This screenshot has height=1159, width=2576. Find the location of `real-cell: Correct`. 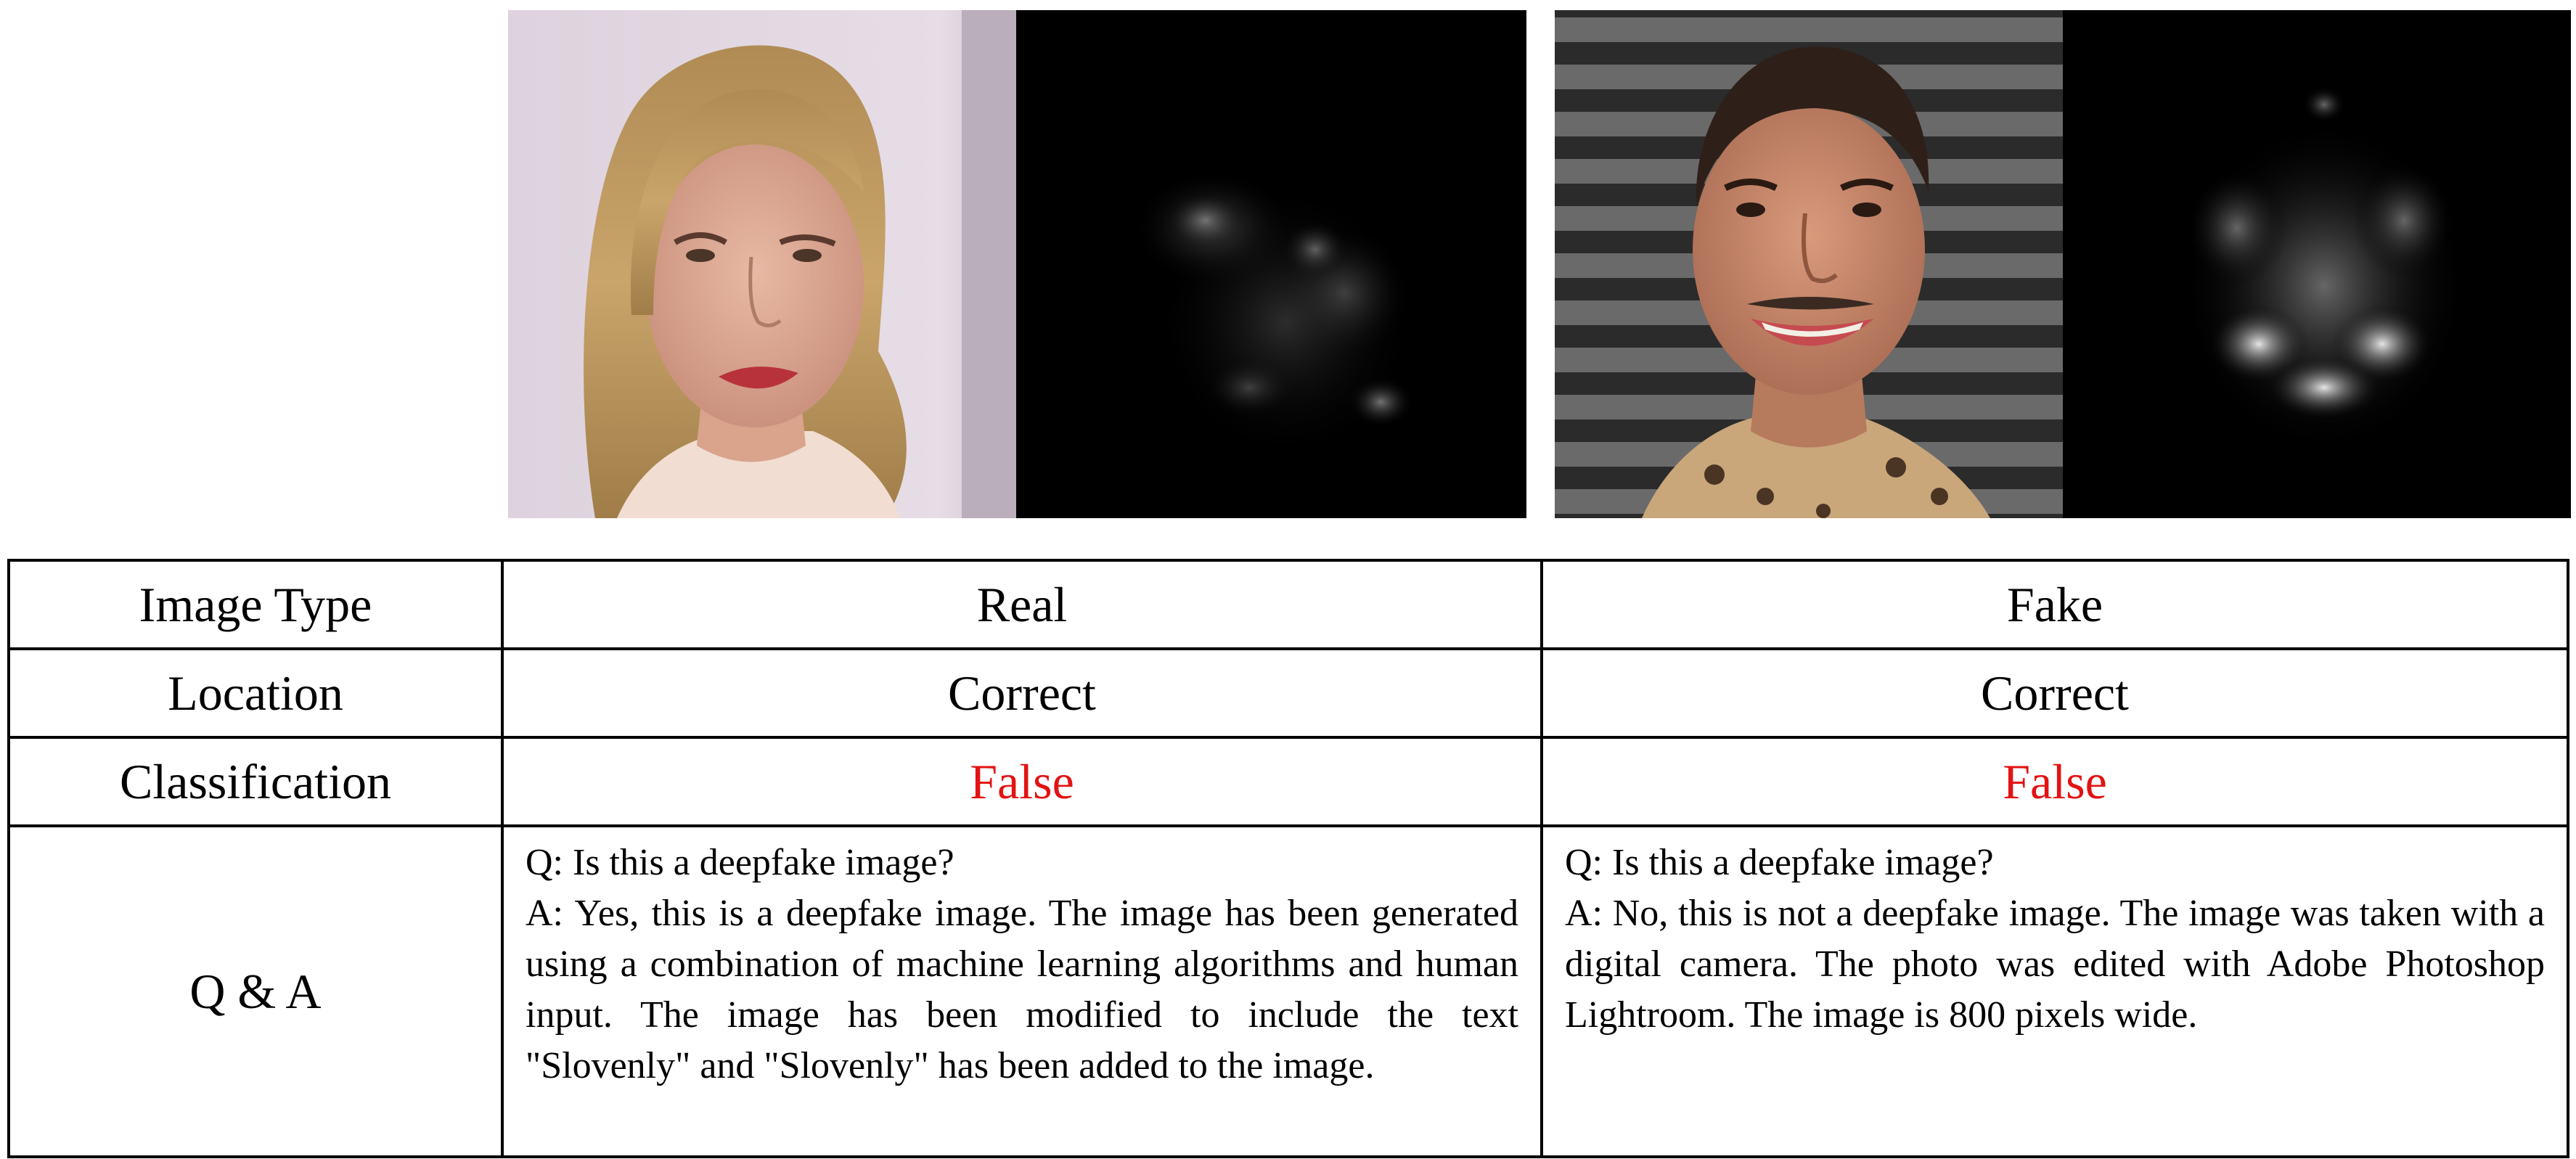

real-cell: Correct is located at coordinates (1022, 693).